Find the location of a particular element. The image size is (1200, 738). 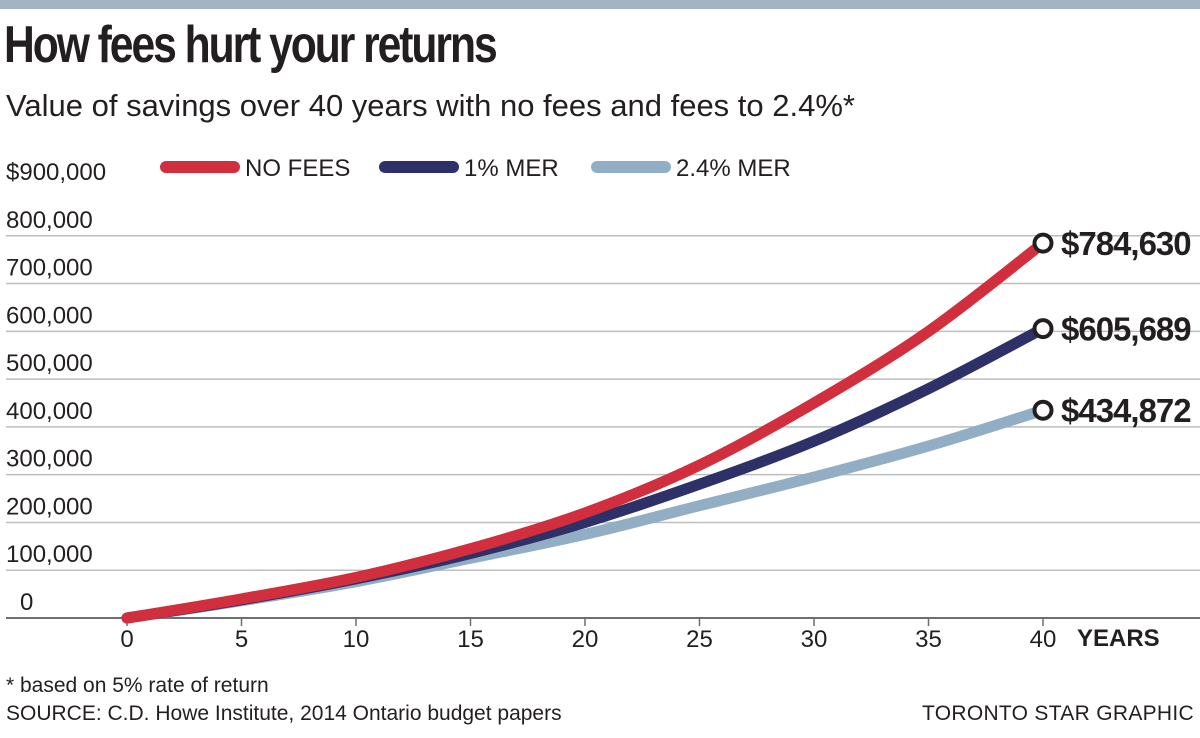

end-value-label: $784,630 is located at coordinates (1126, 243).